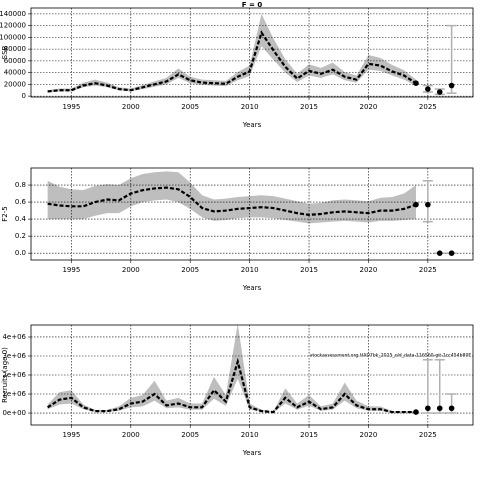 The image size is (480, 480). I want to click on y-axis-label: SSB, so click(5, 52).